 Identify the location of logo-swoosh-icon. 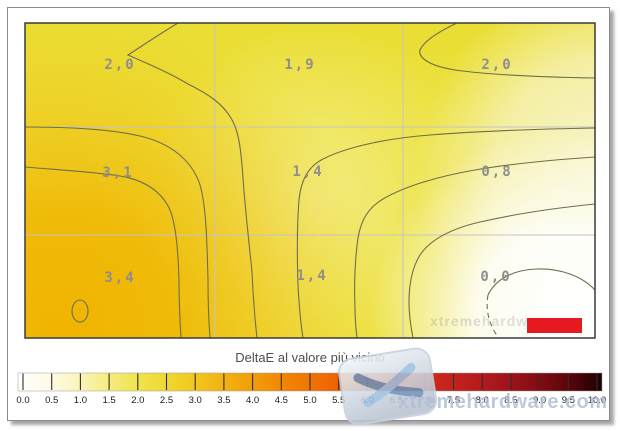
(389, 385).